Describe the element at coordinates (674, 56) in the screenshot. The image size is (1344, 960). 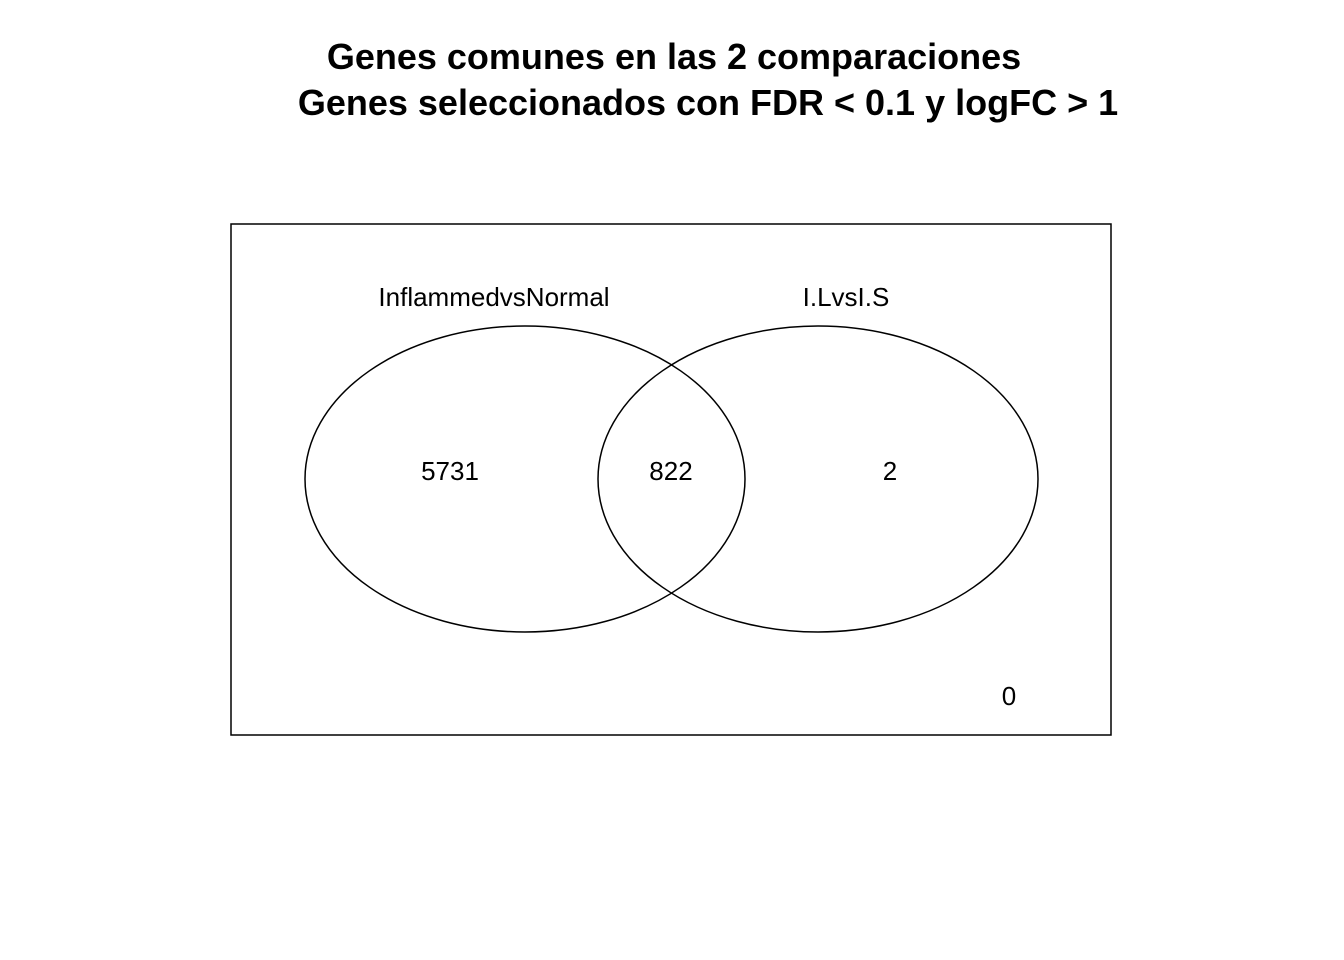
I see `title-line-1: Genes comunes en las 2 comparaciones` at that location.